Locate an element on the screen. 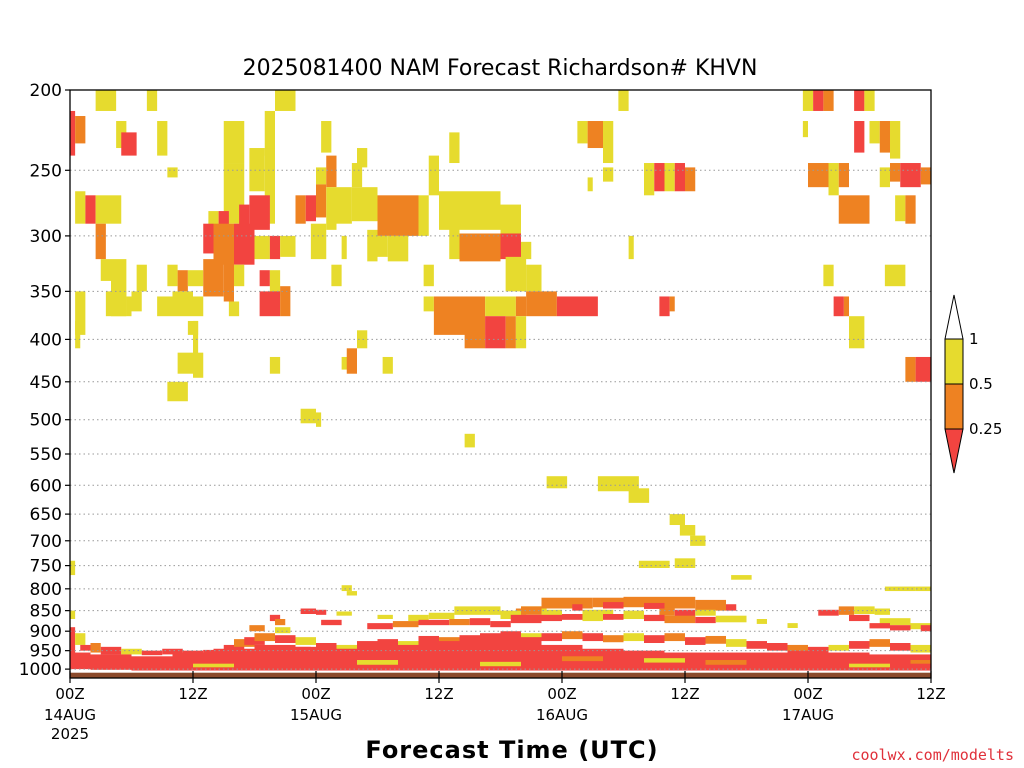  legend-bin is located at coordinates (954, 406).